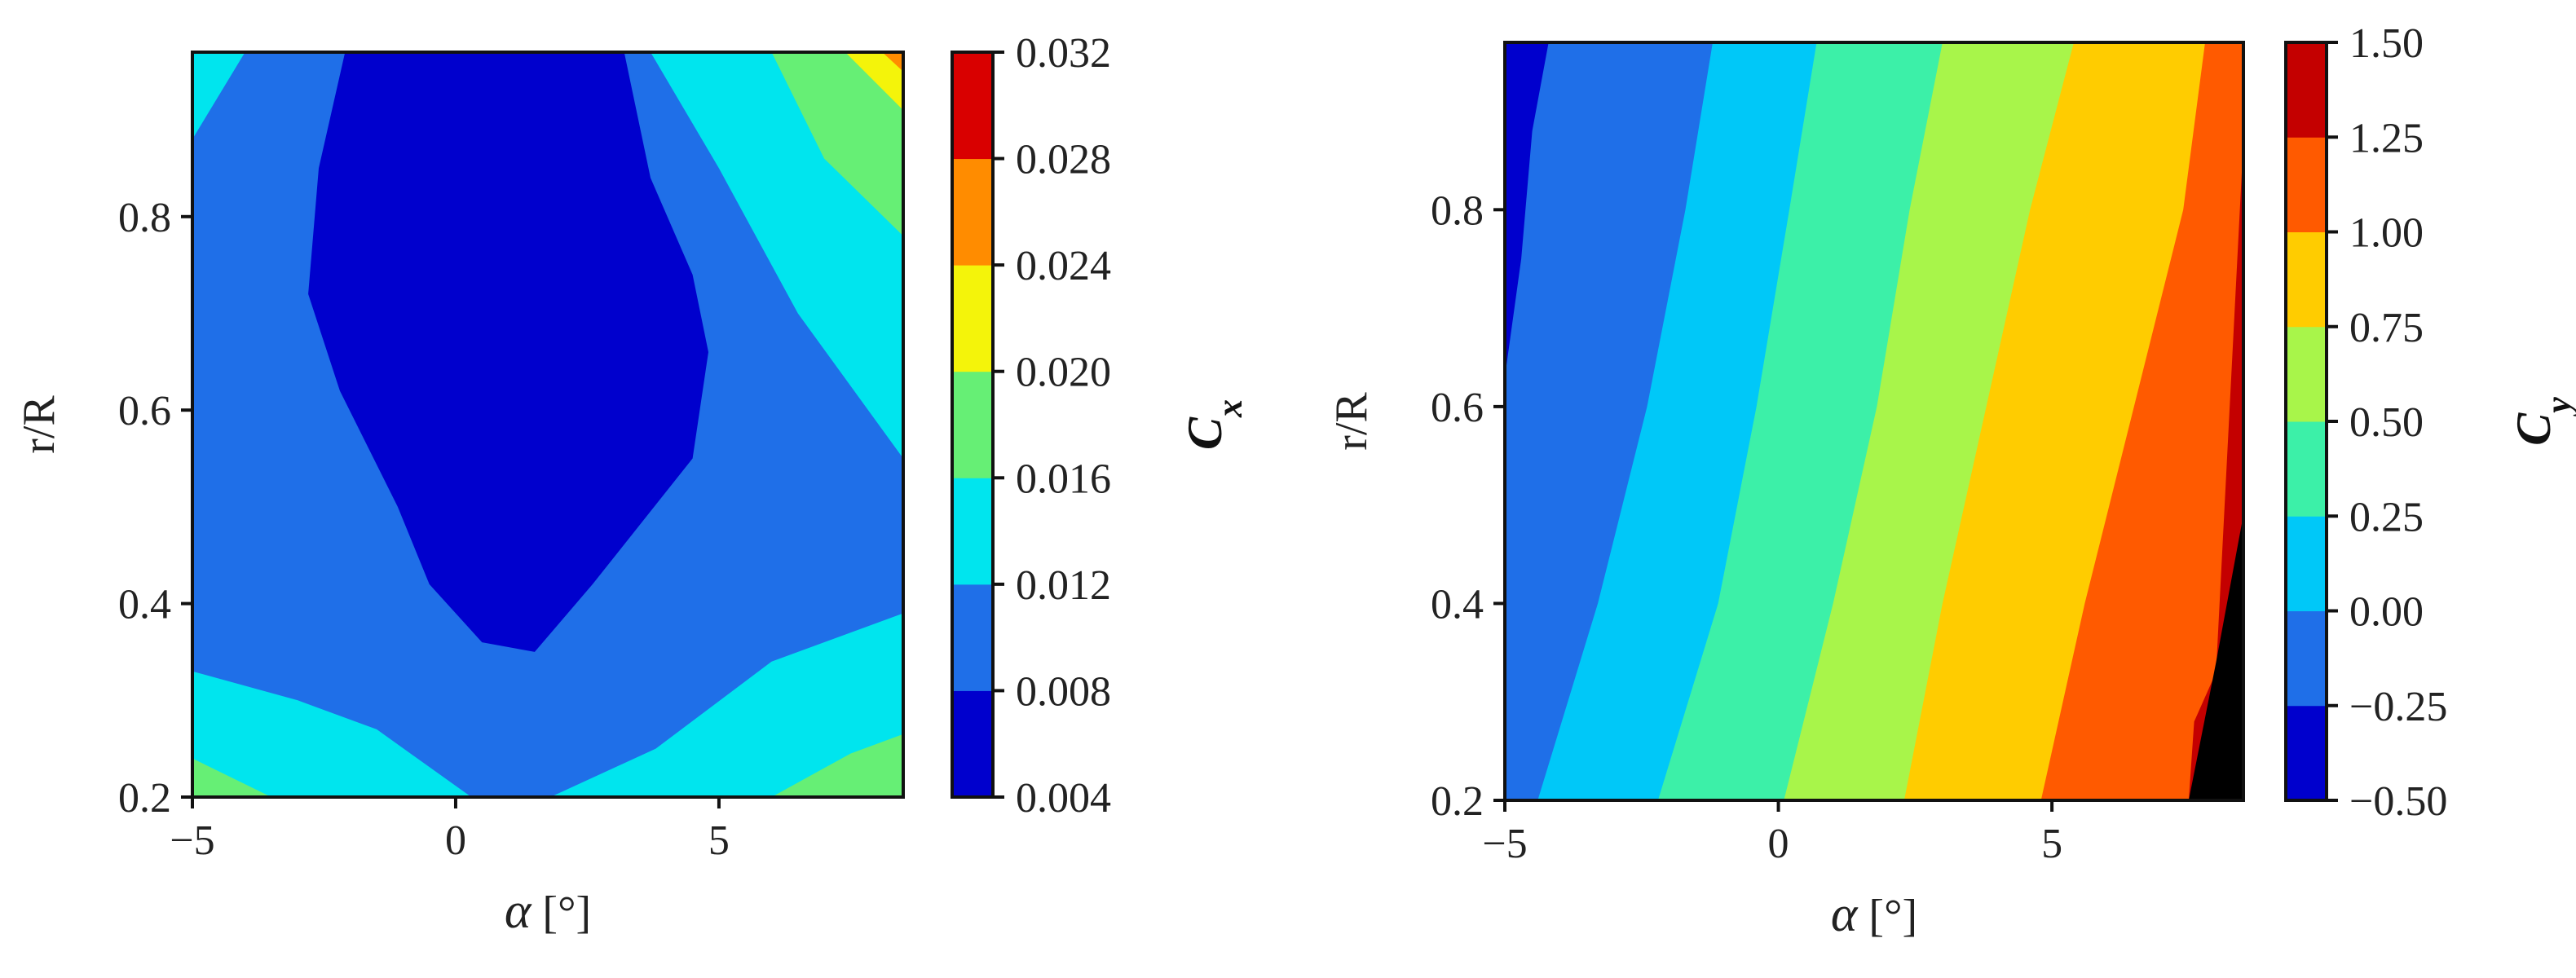 The image size is (2576, 978). Describe the element at coordinates (2386, 233) in the screenshot. I see `colorbar-tick-label: 1.00` at that location.